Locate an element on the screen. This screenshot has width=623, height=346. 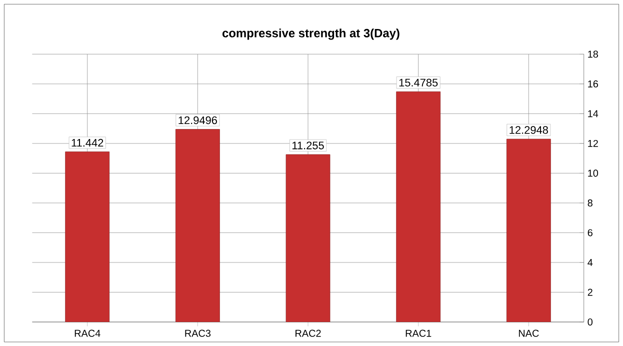
x-tick-label: RAC1 is located at coordinates (419, 333).